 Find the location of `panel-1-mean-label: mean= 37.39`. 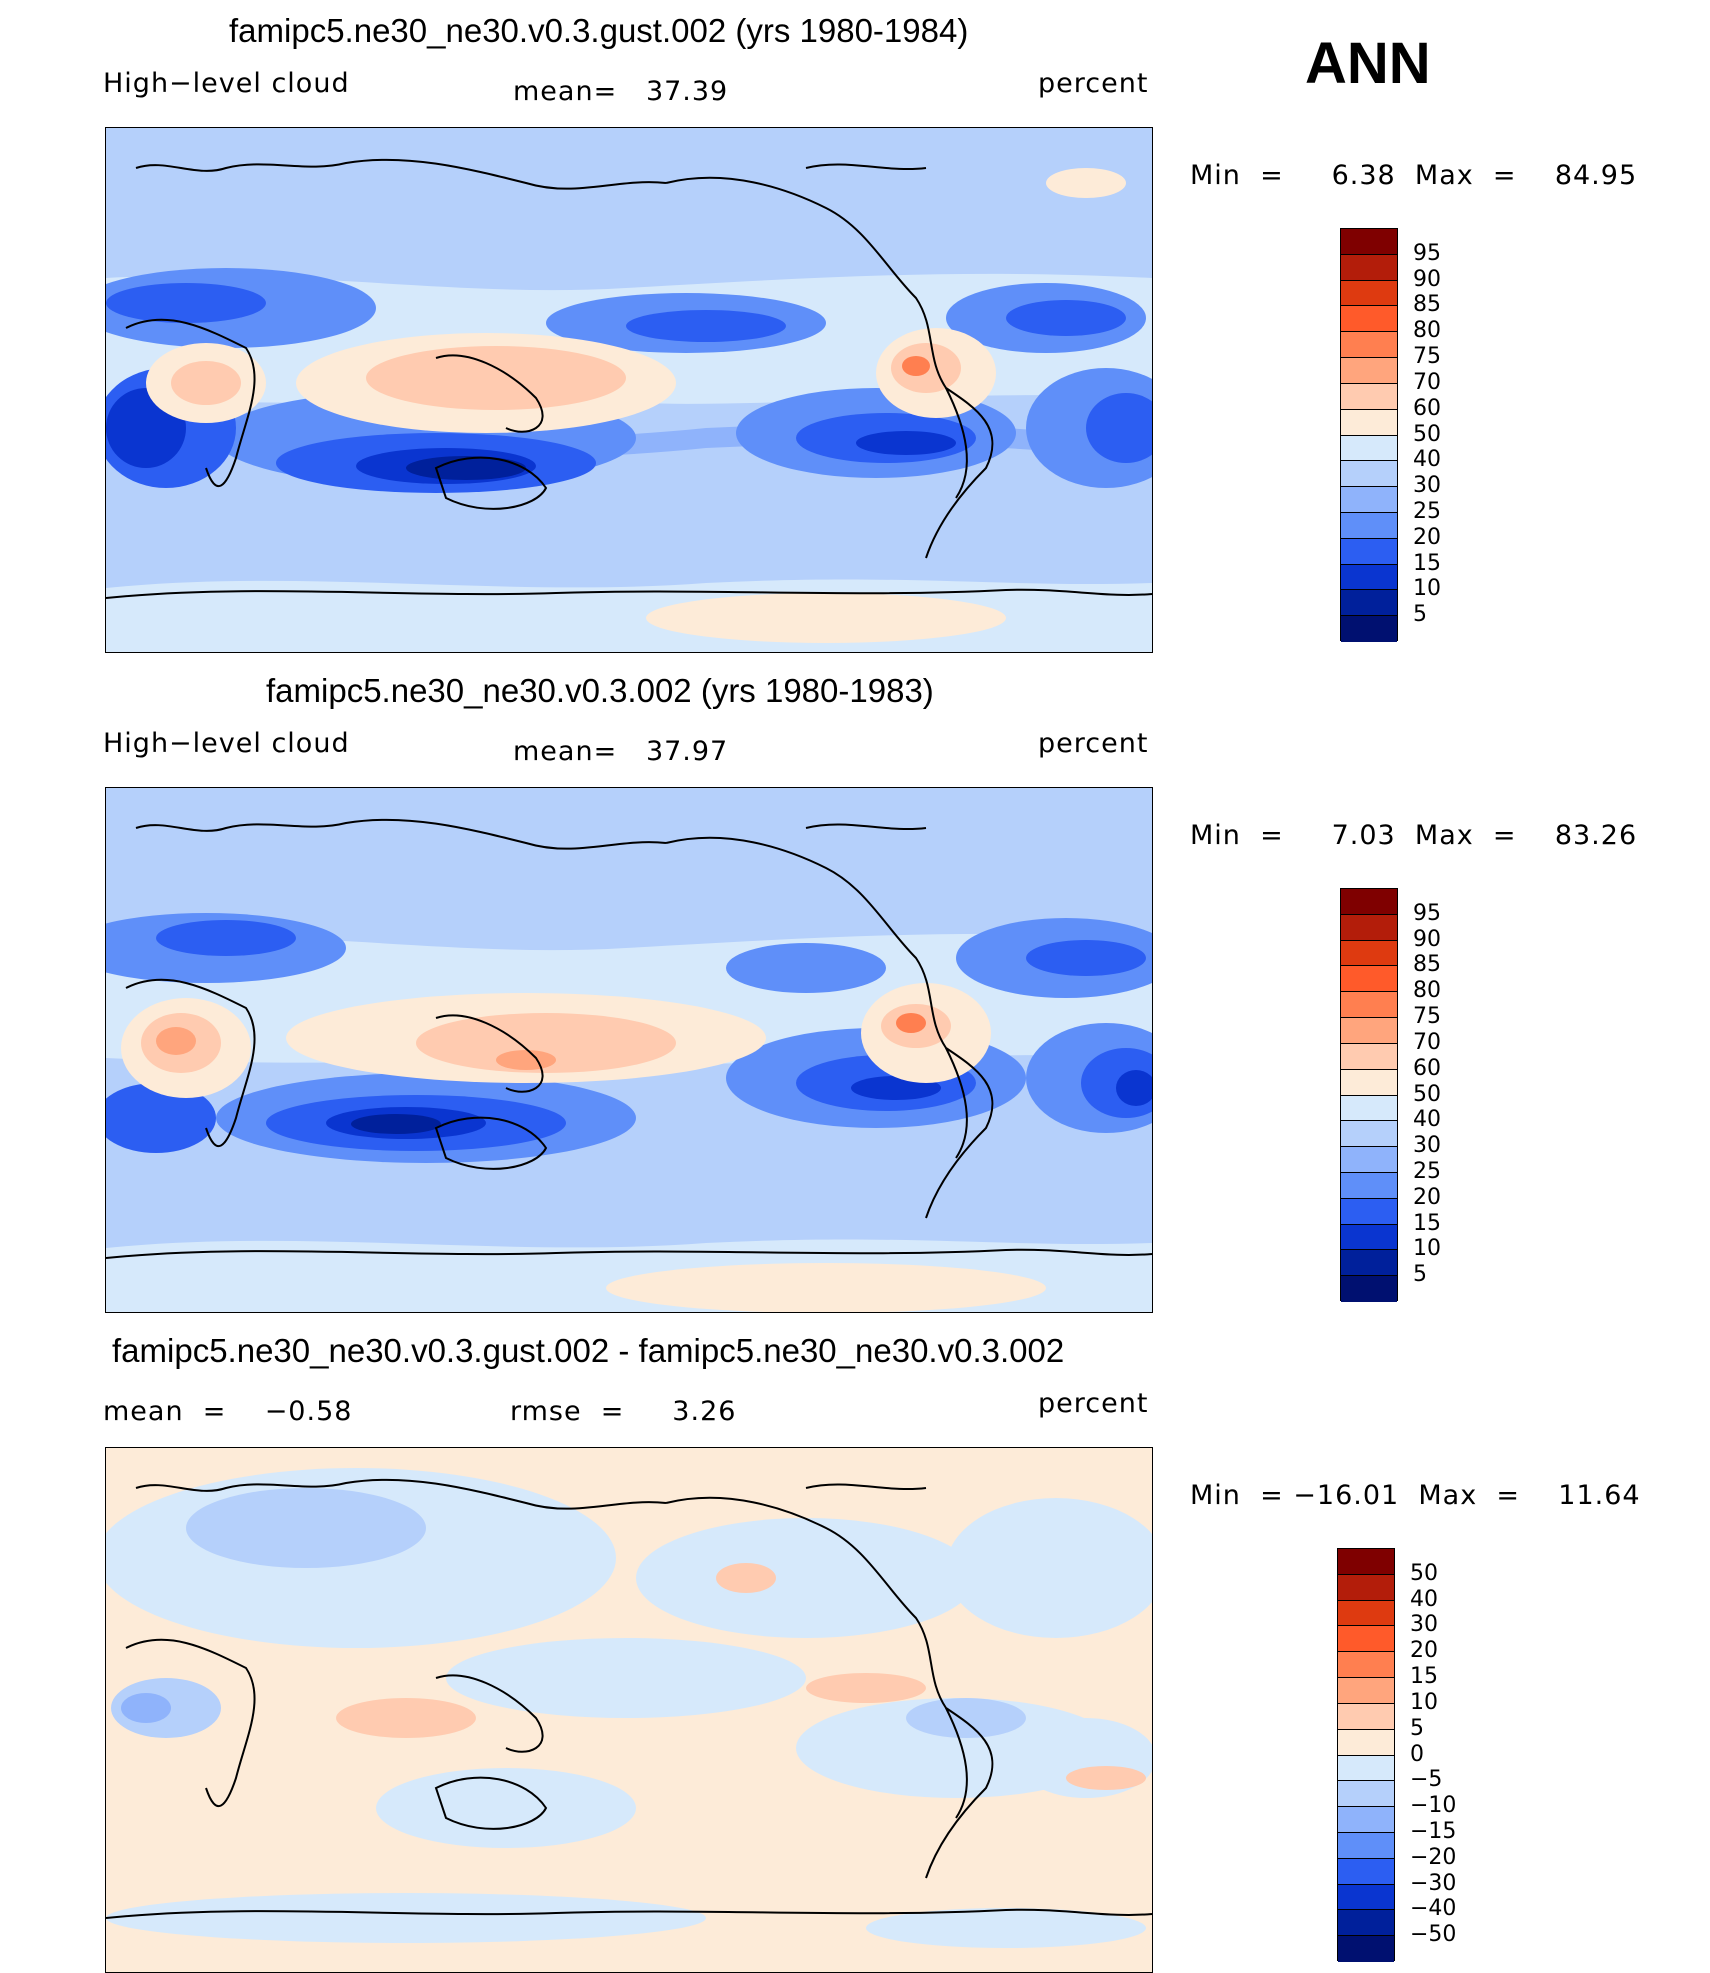

panel-1-mean-label: mean= 37.39 is located at coordinates (621, 91).